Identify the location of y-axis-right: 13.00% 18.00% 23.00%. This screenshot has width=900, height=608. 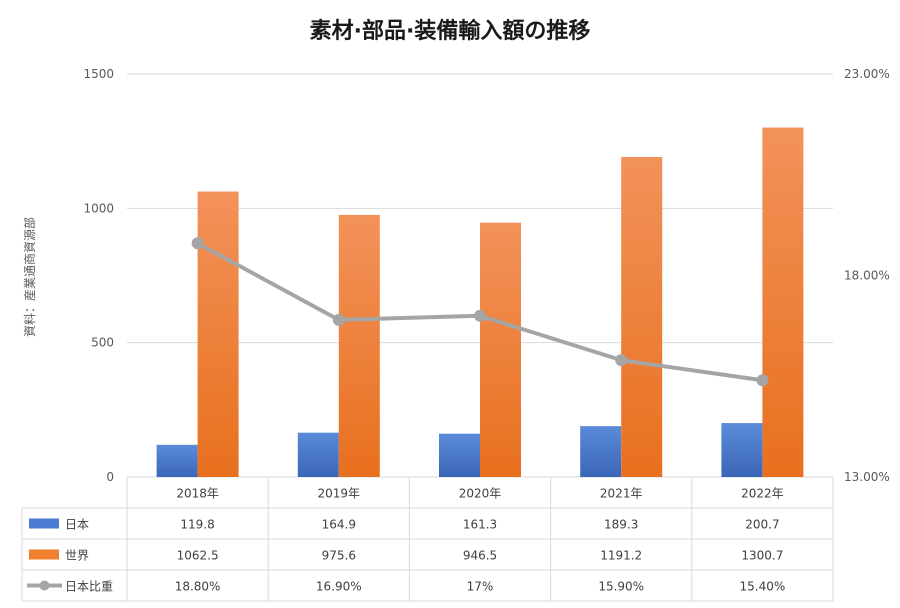
(867, 275).